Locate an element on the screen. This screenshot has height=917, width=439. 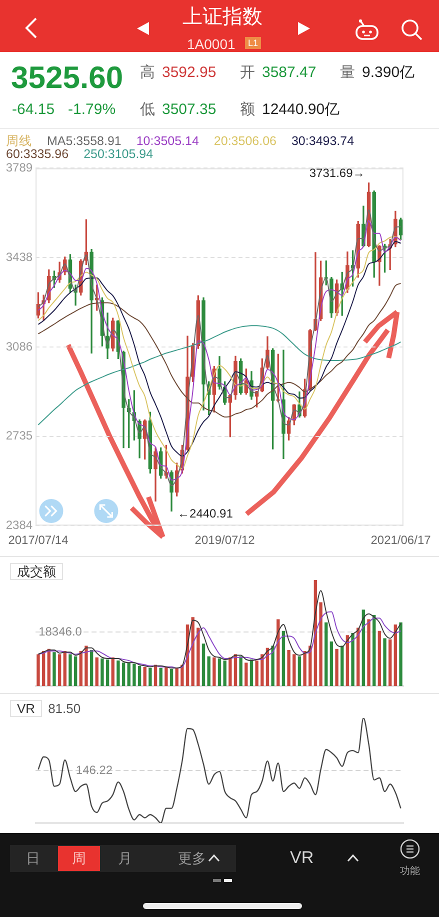
chart-title: 成交额 is located at coordinates (36, 571).